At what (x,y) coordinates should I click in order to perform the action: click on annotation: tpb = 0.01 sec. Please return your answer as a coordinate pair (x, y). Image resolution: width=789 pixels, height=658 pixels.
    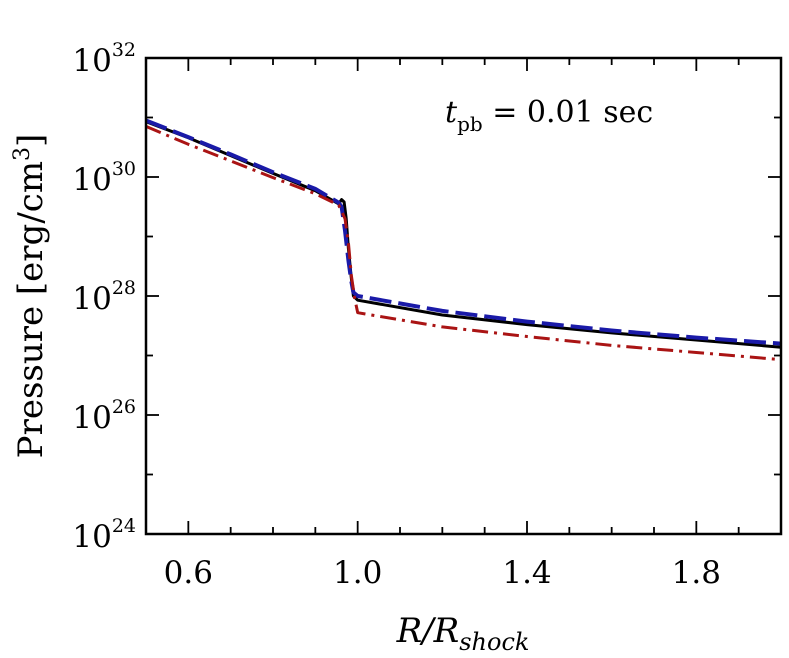
    Looking at the image, I should click on (549, 115).